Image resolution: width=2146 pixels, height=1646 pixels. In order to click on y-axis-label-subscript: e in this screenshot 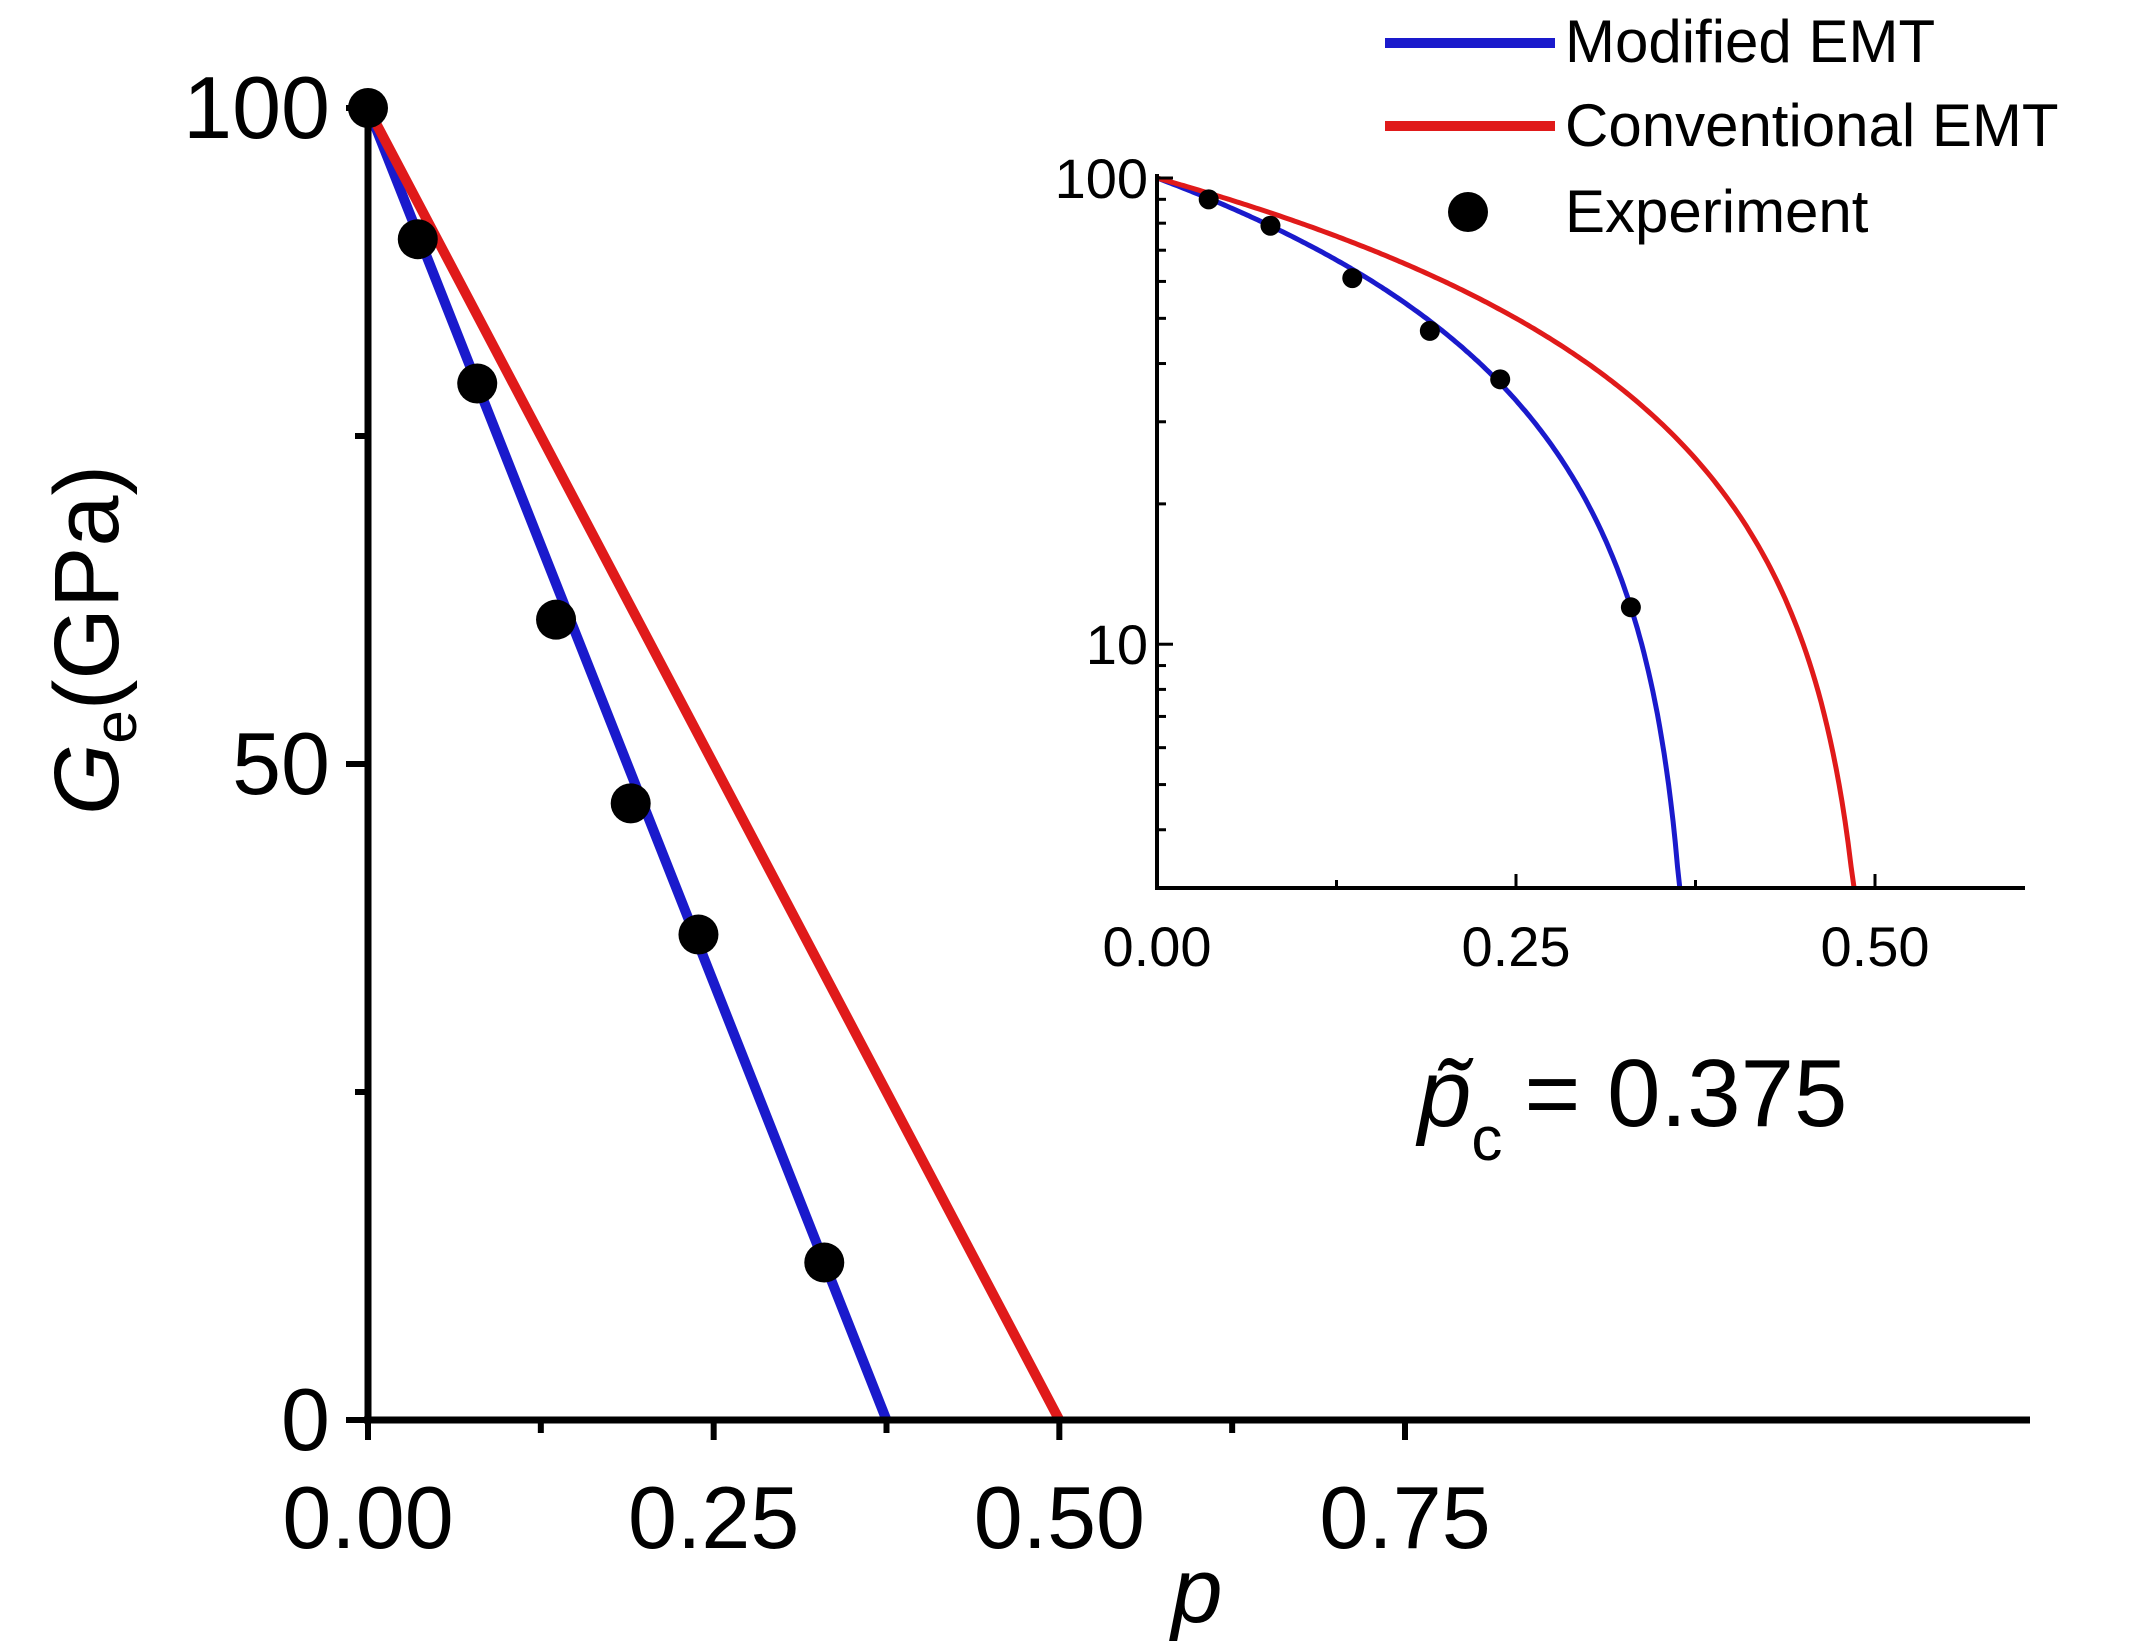, I will do `click(115, 726)`.